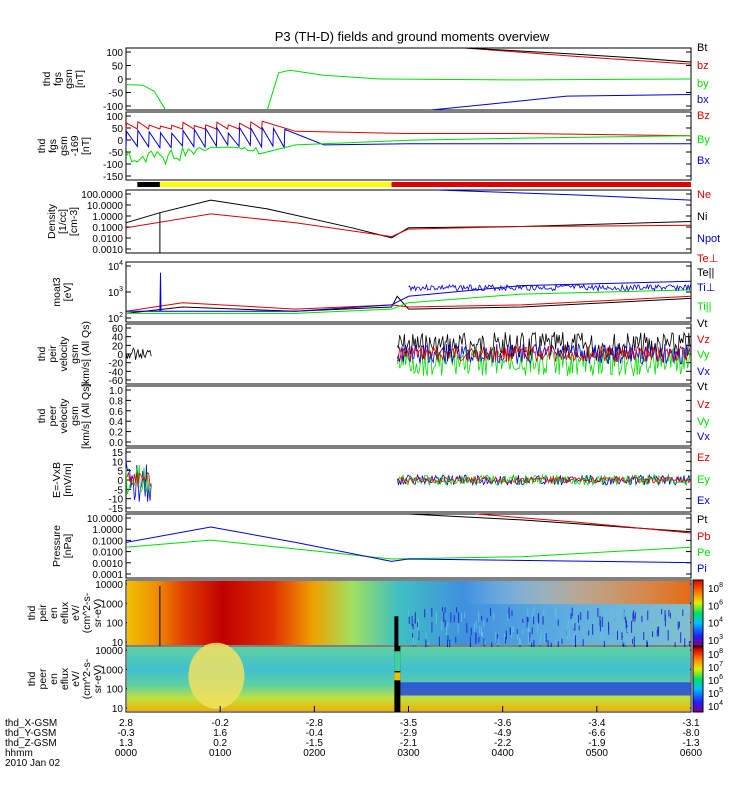  What do you see at coordinates (118, 329) in the screenshot?
I see `ytick-label: 60` at bounding box center [118, 329].